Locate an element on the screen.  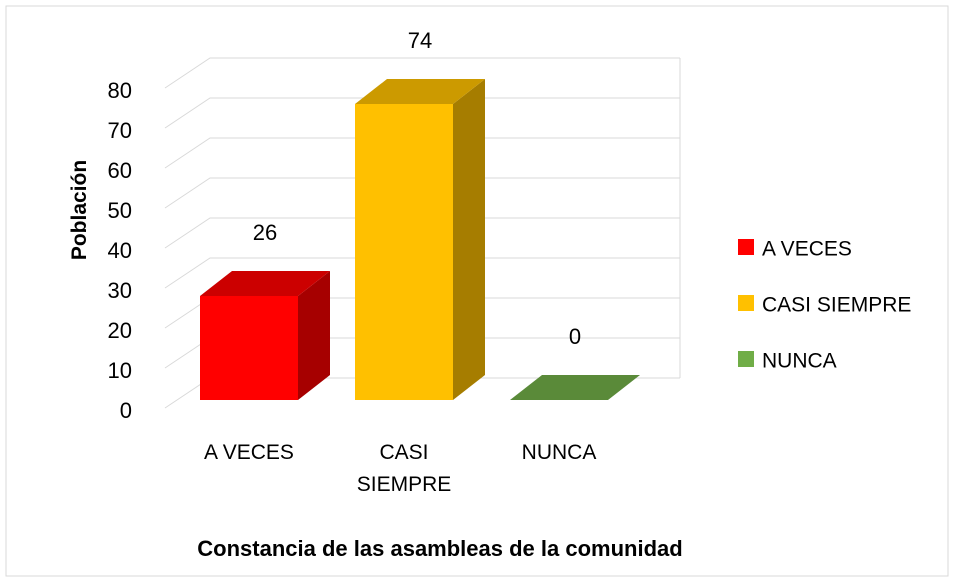
y-tick-label: 50 is located at coordinates (120, 210).